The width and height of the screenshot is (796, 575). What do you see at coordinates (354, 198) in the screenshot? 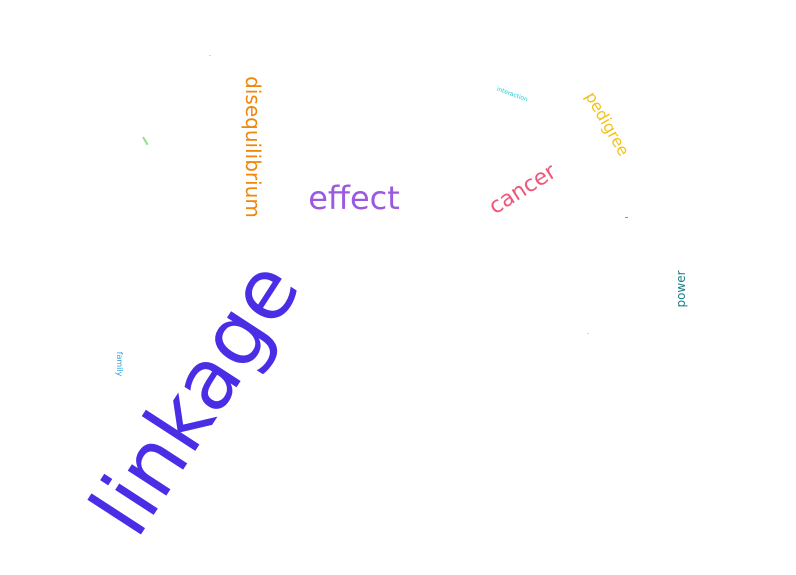
I see `word-effect: effect` at bounding box center [354, 198].